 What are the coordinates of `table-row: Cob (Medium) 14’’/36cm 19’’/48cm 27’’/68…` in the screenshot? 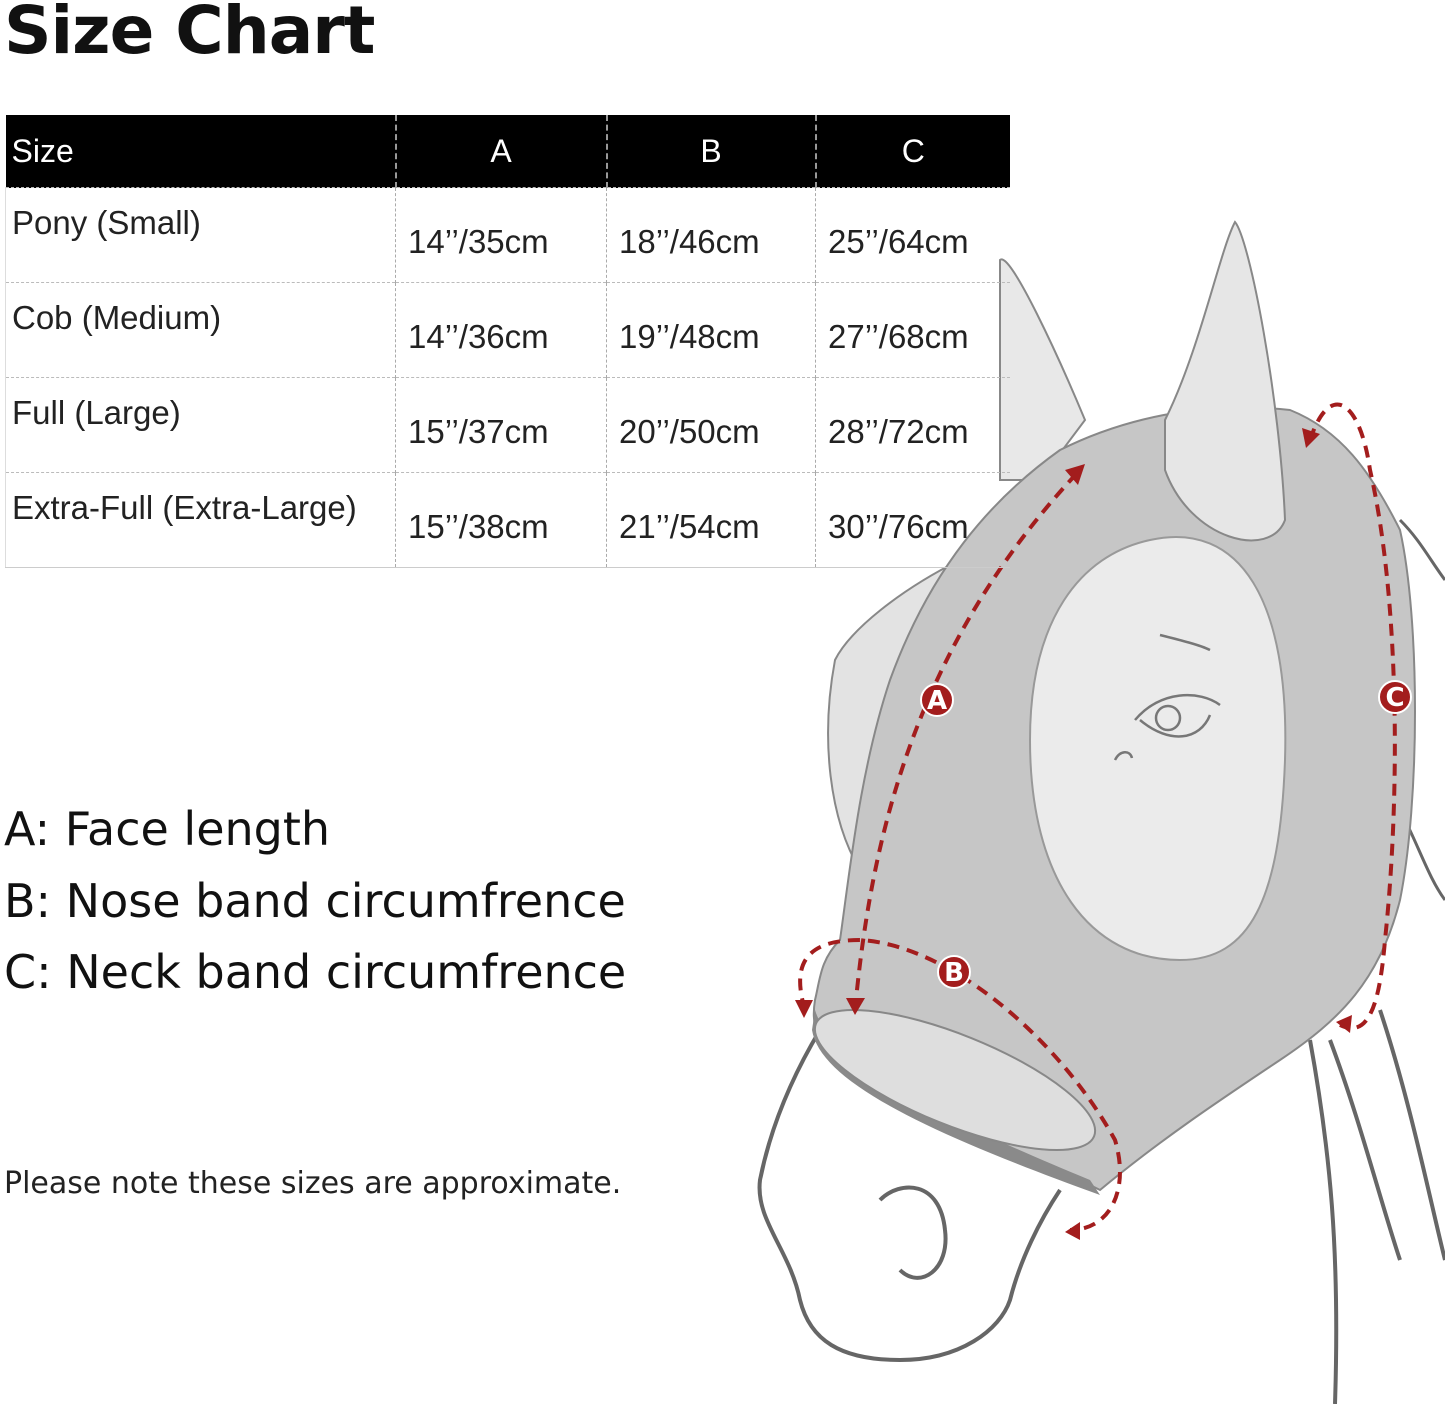 It's located at (507, 330).